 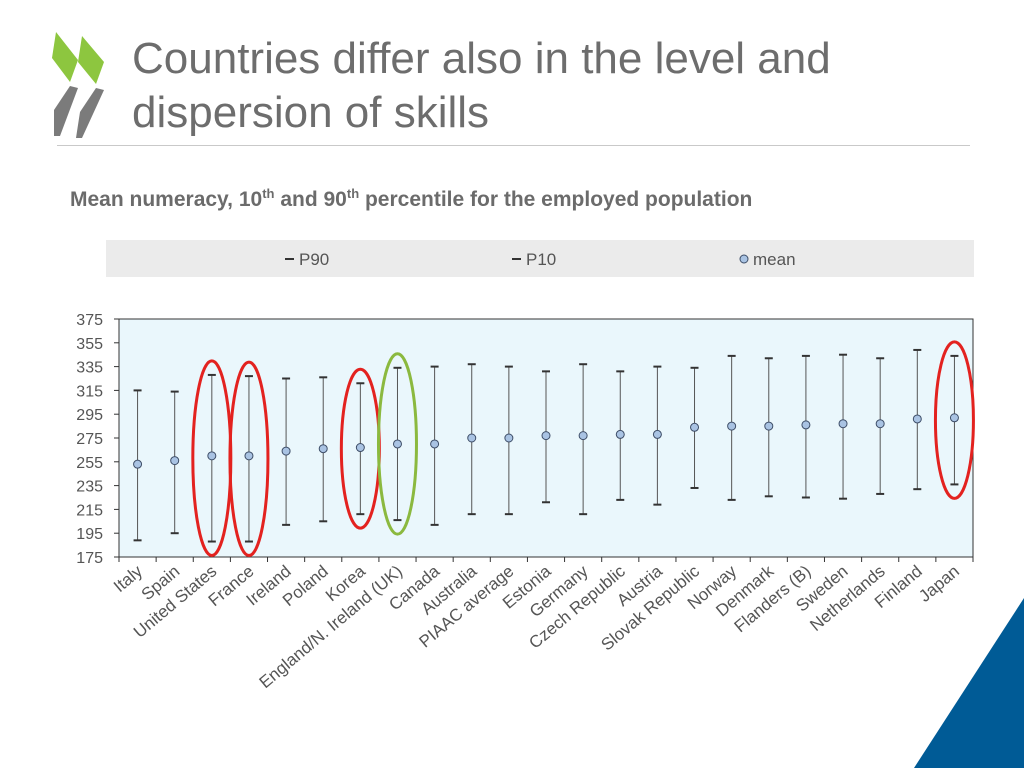 I want to click on legend-mean-swatch, so click(x=744, y=259).